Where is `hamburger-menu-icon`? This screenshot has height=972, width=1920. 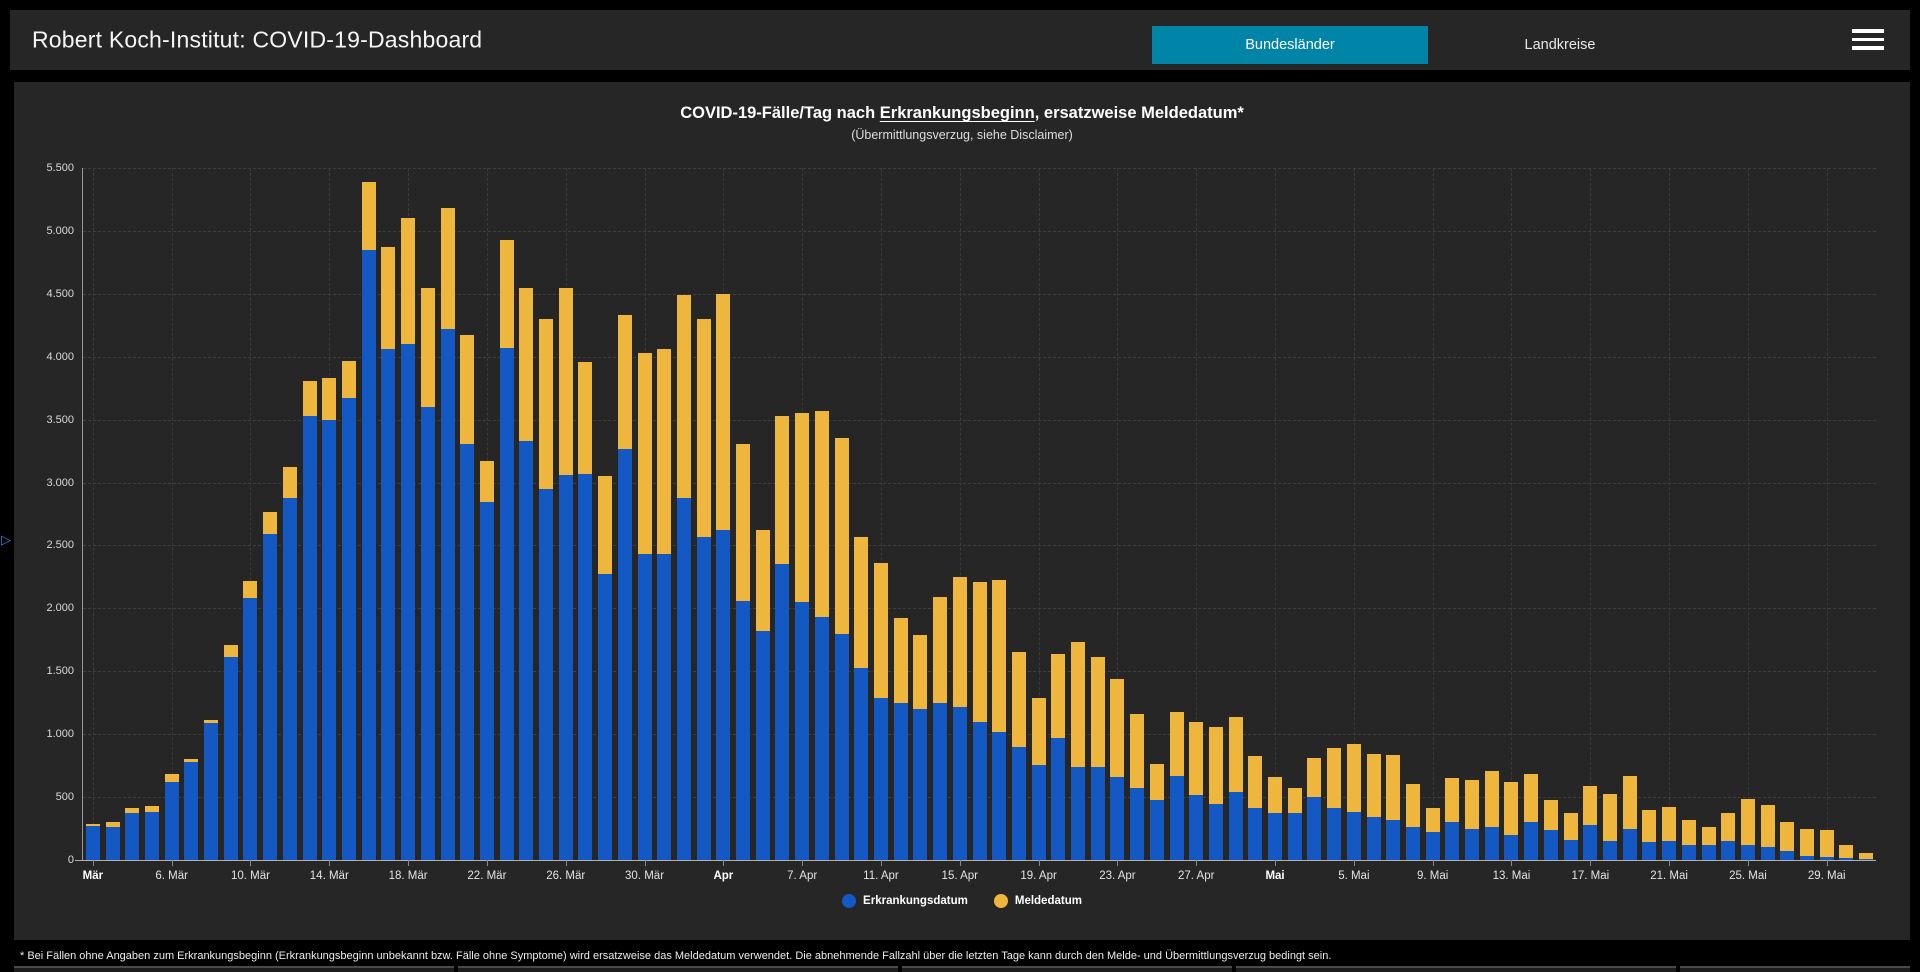
hamburger-menu-icon is located at coordinates (1868, 40).